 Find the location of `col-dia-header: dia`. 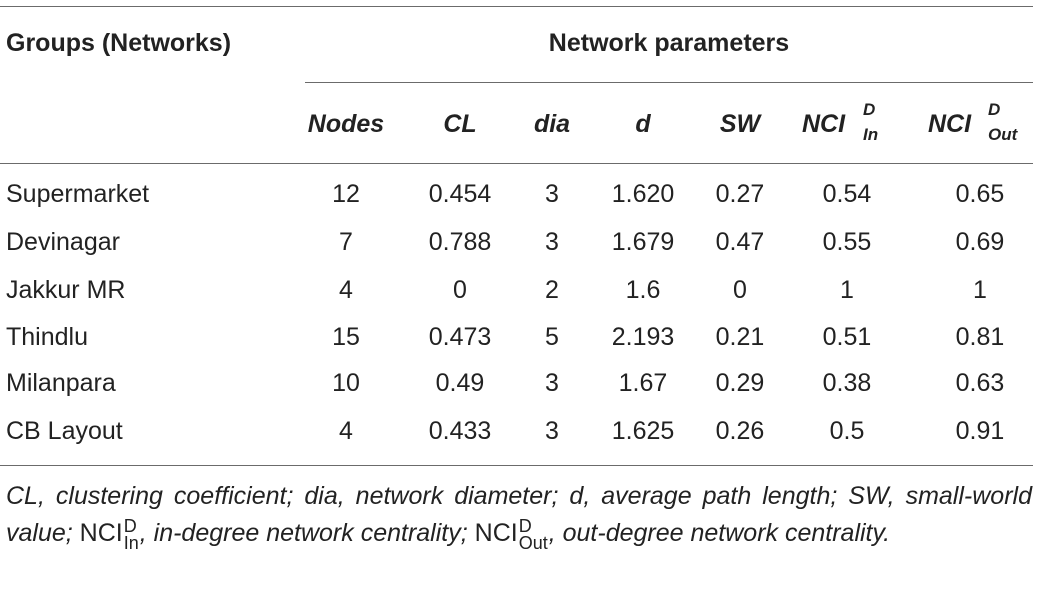

col-dia-header: dia is located at coordinates (552, 124).